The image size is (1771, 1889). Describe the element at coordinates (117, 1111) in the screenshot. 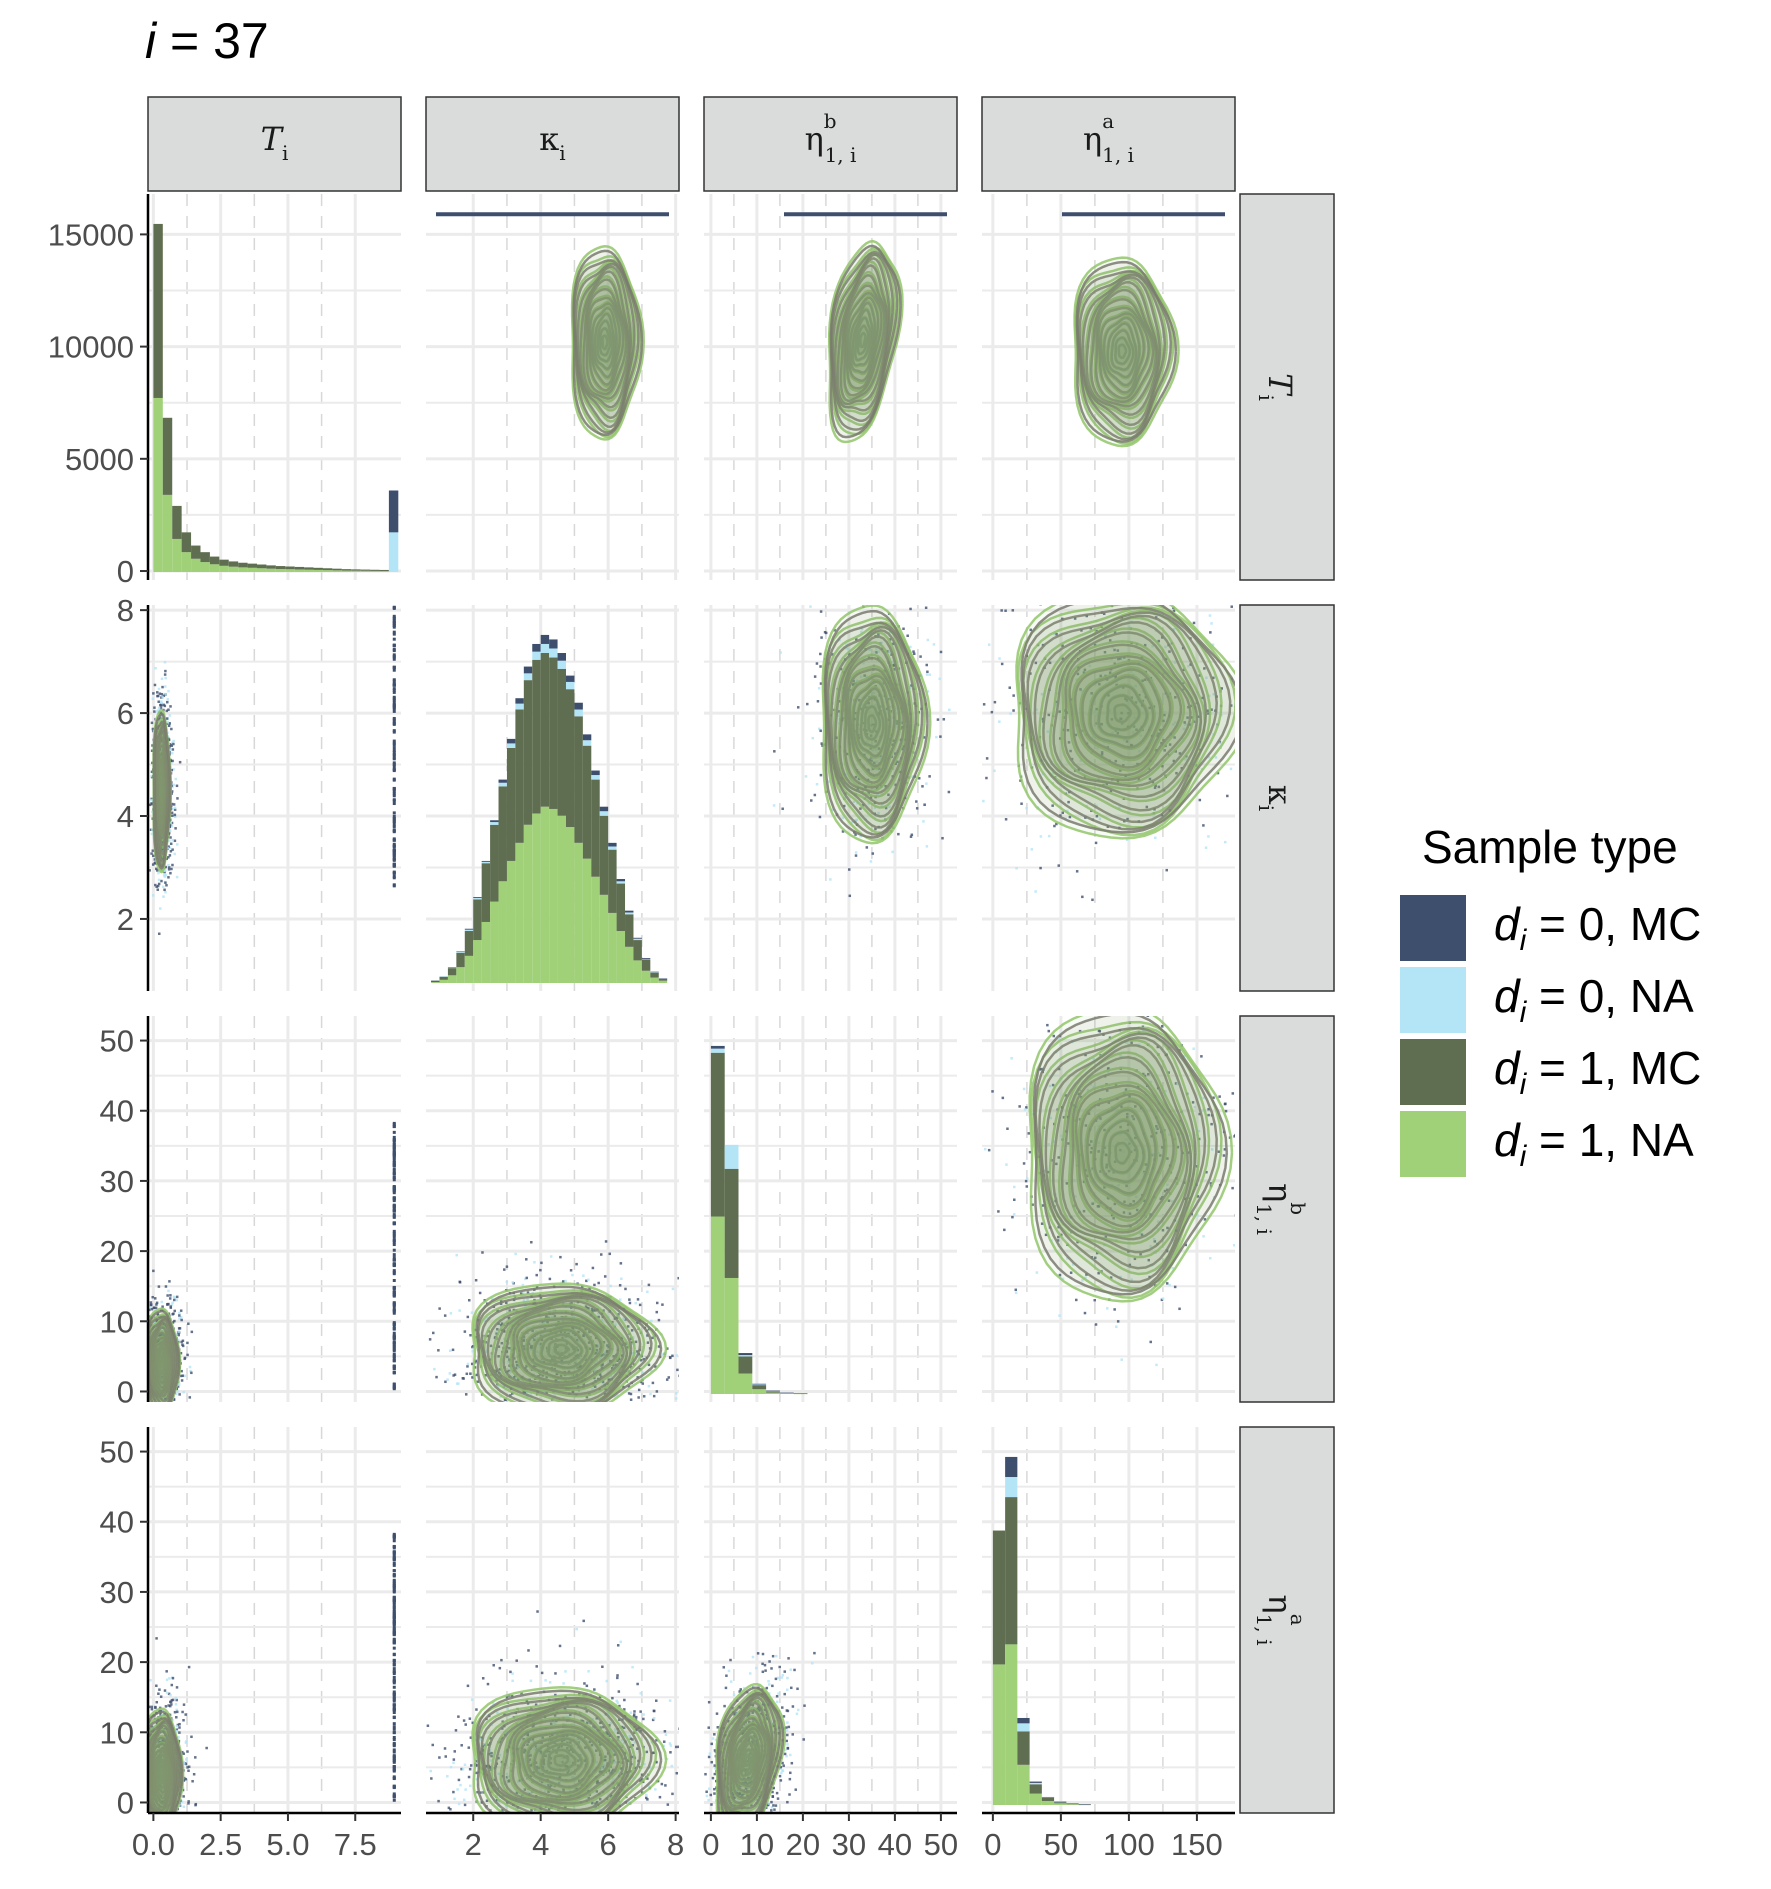

I see `y-tick-label: 40` at that location.